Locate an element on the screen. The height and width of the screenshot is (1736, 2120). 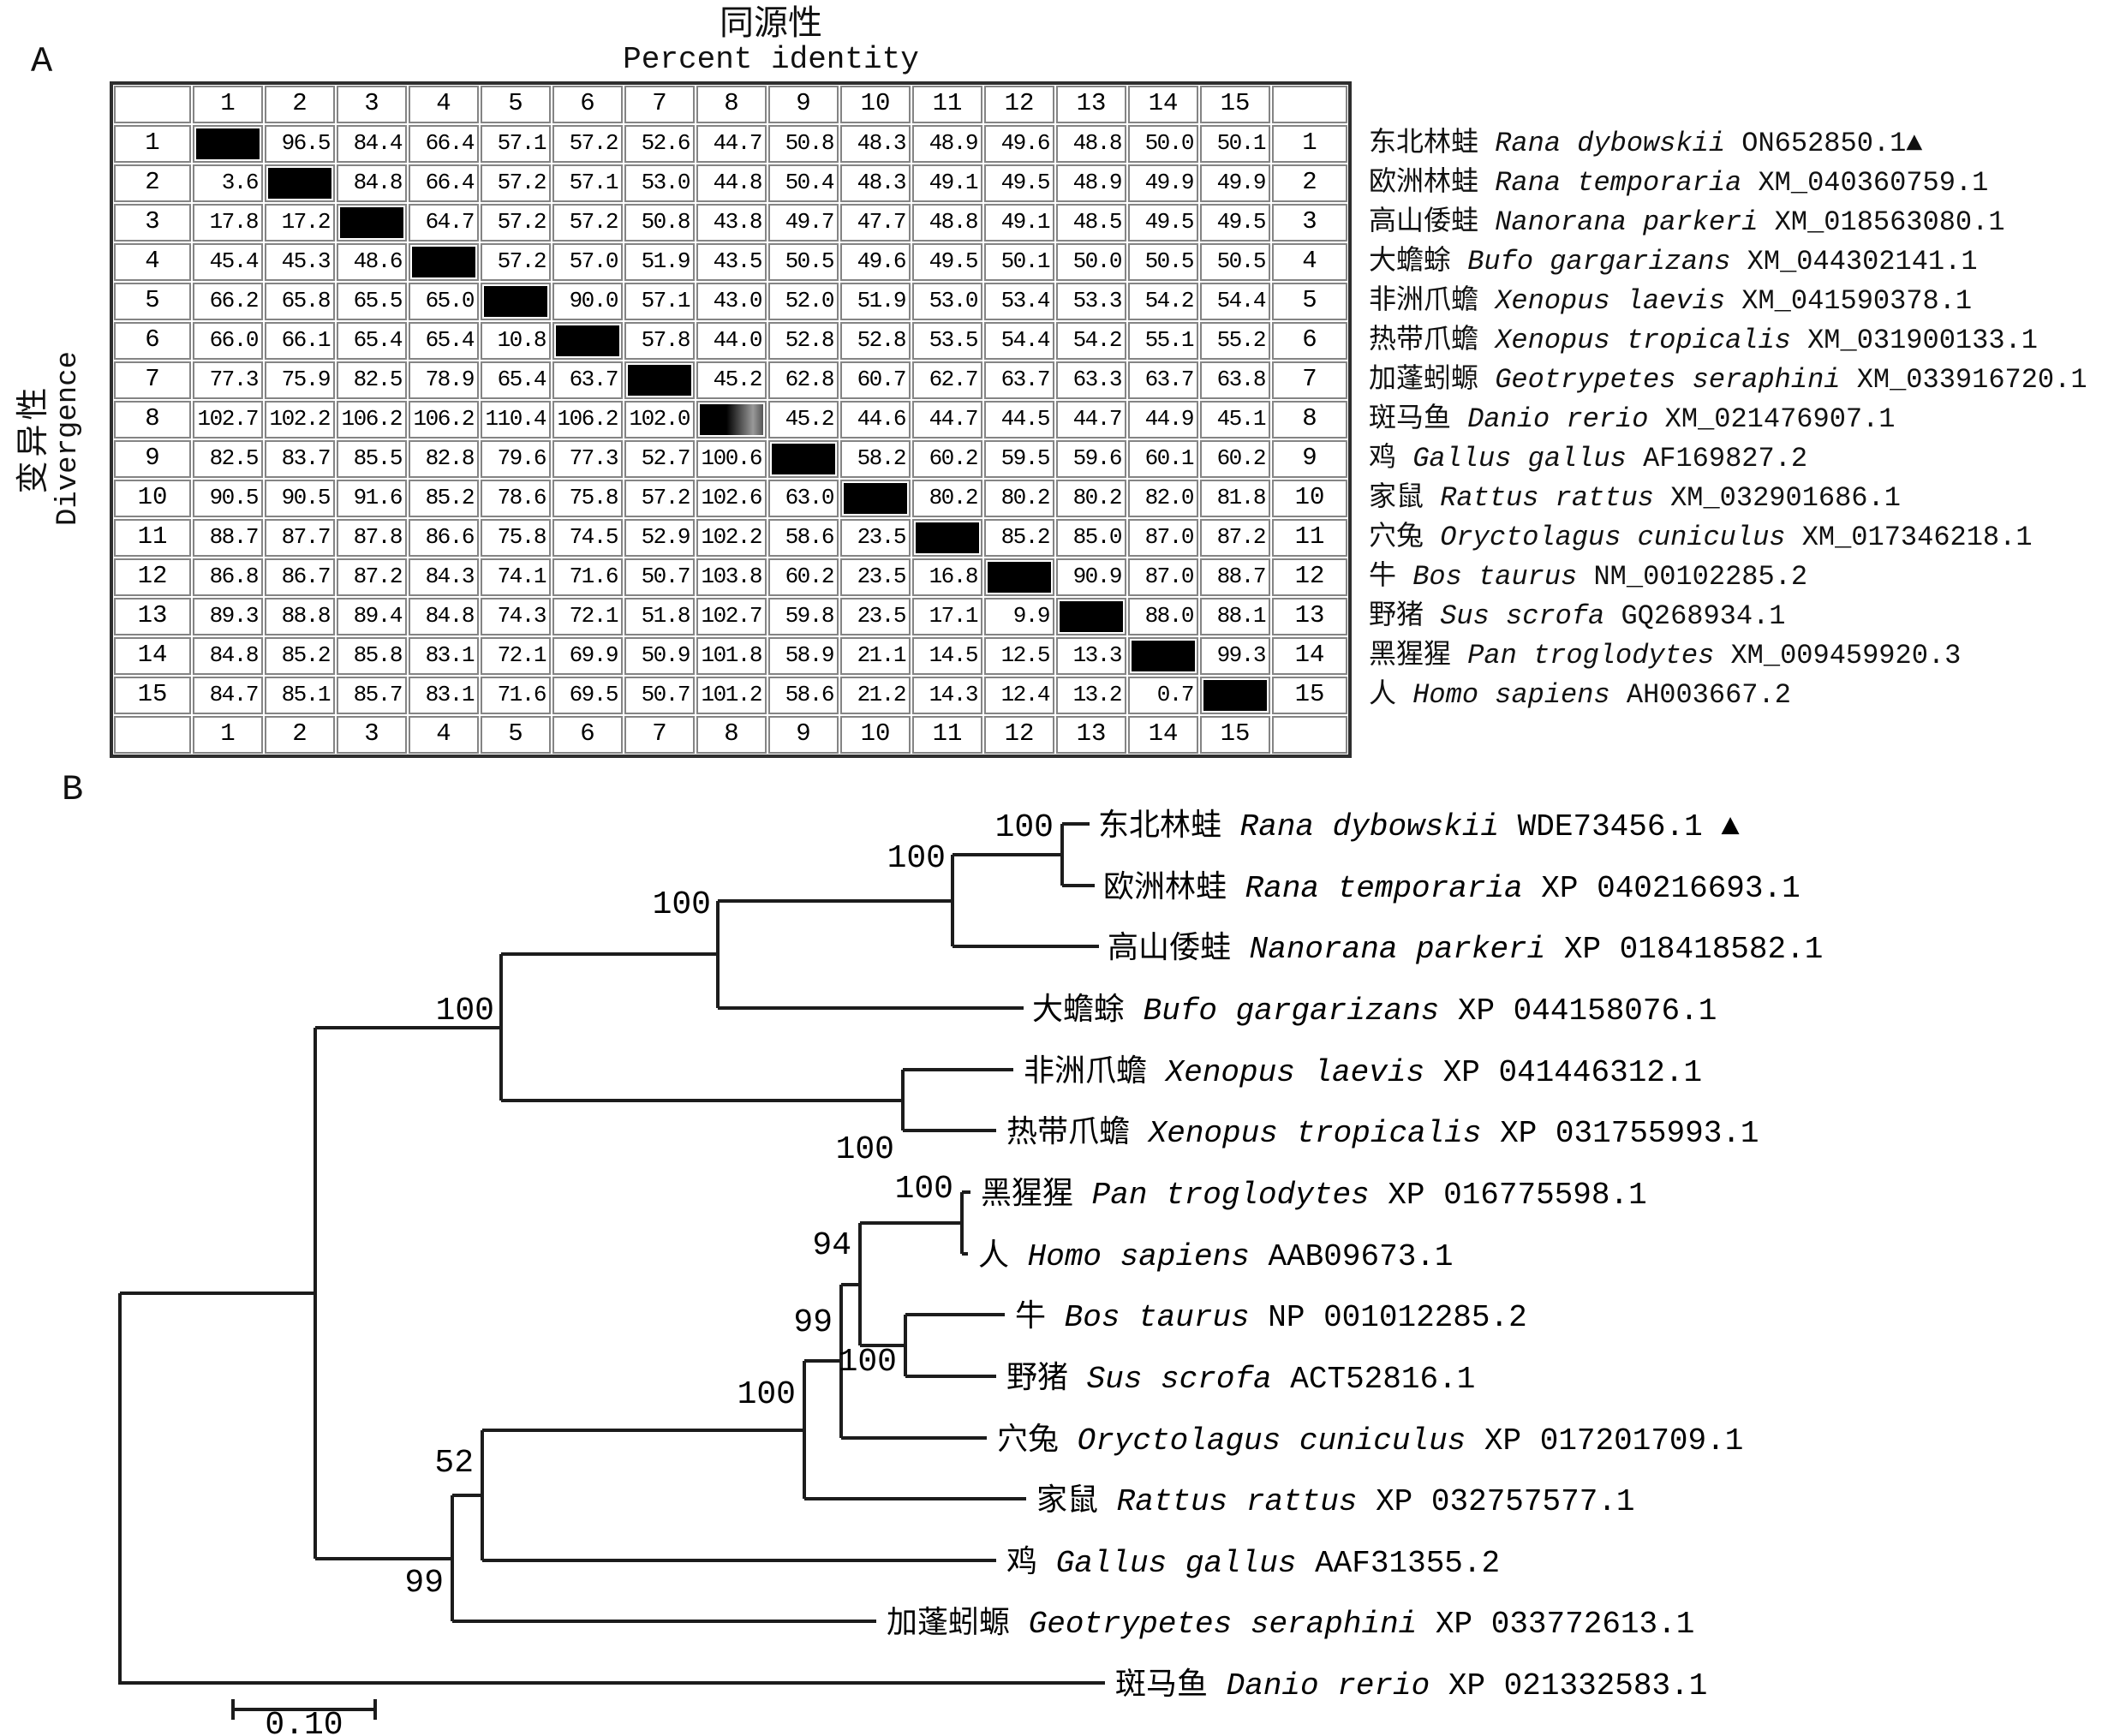
species-label: 牛 Bos taurus NM_00102285.2 is located at coordinates (1588, 577).